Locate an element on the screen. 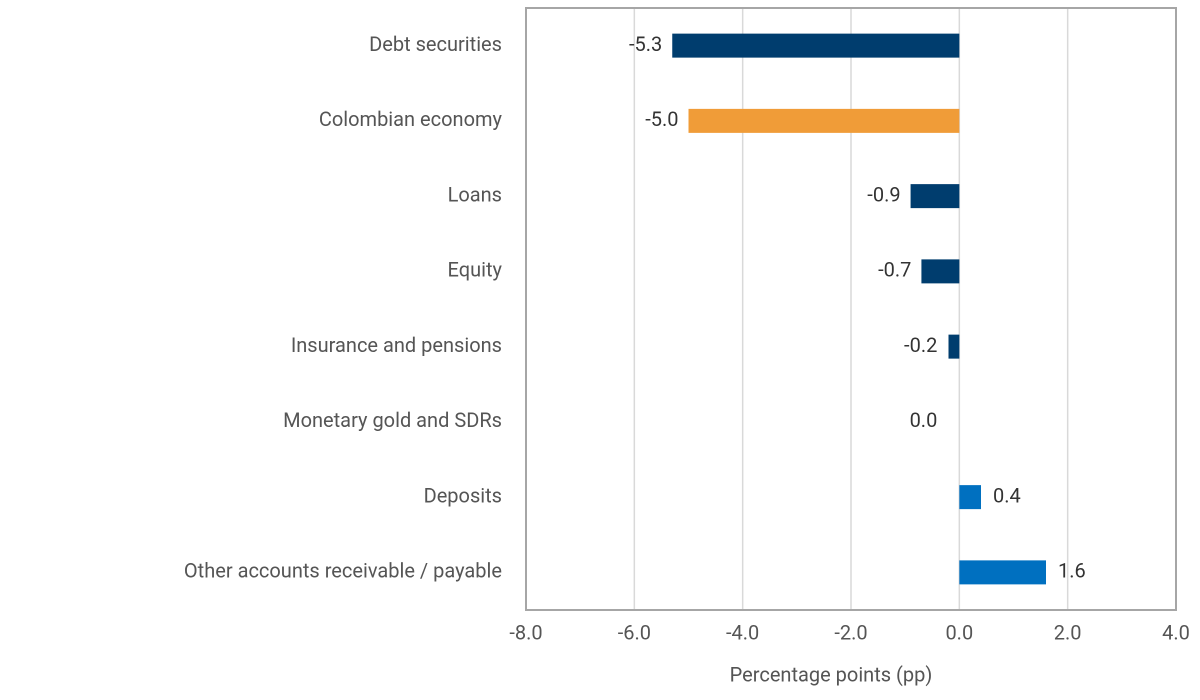  value-label: 0.4 is located at coordinates (1007, 495).